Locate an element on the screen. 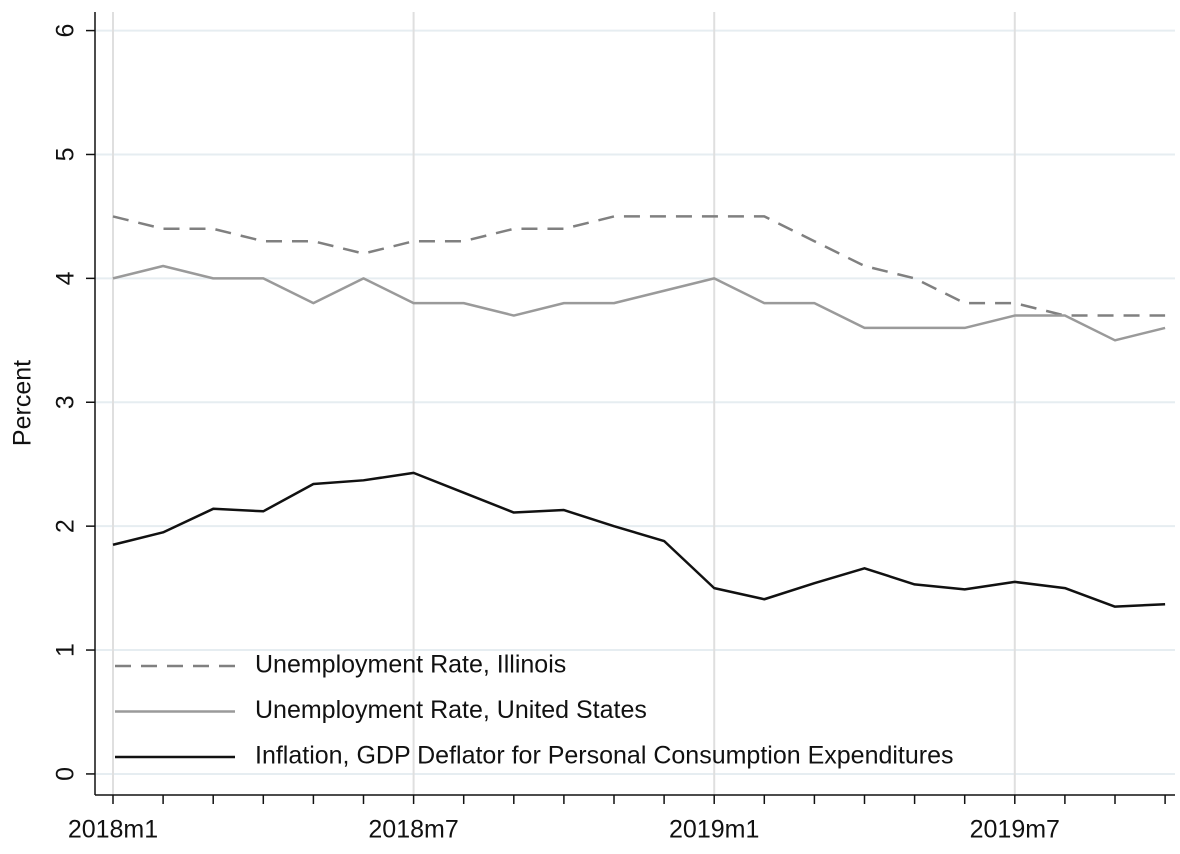  y-tick-label: 2 is located at coordinates (66, 526).